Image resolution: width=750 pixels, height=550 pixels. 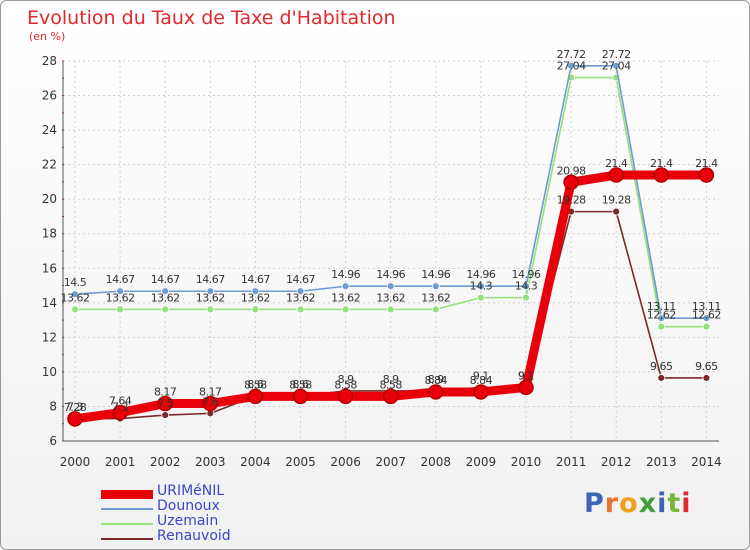 I want to click on chart-subtitle: (en %), so click(x=47, y=36).